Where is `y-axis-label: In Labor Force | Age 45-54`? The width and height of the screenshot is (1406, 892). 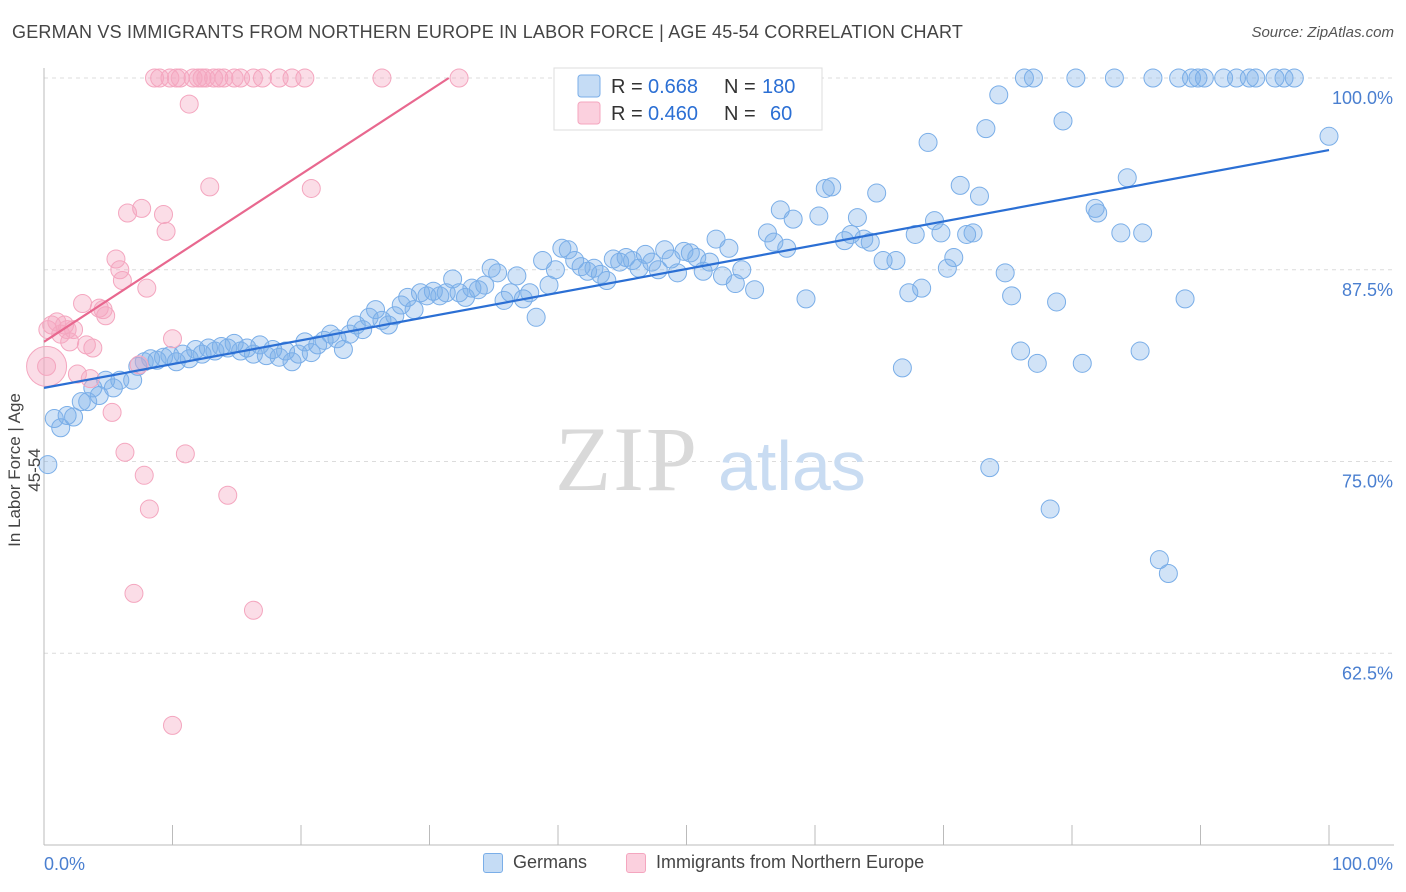
y-axis-label: In Labor Force | Age 45-54 is located at coordinates (24, 470).